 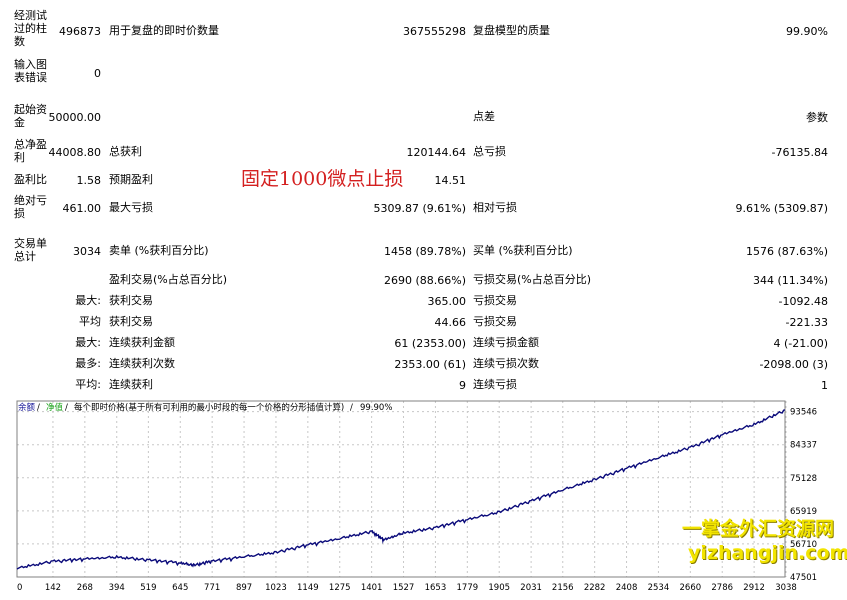 I want to click on x-tick-label: 394, so click(x=117, y=588).